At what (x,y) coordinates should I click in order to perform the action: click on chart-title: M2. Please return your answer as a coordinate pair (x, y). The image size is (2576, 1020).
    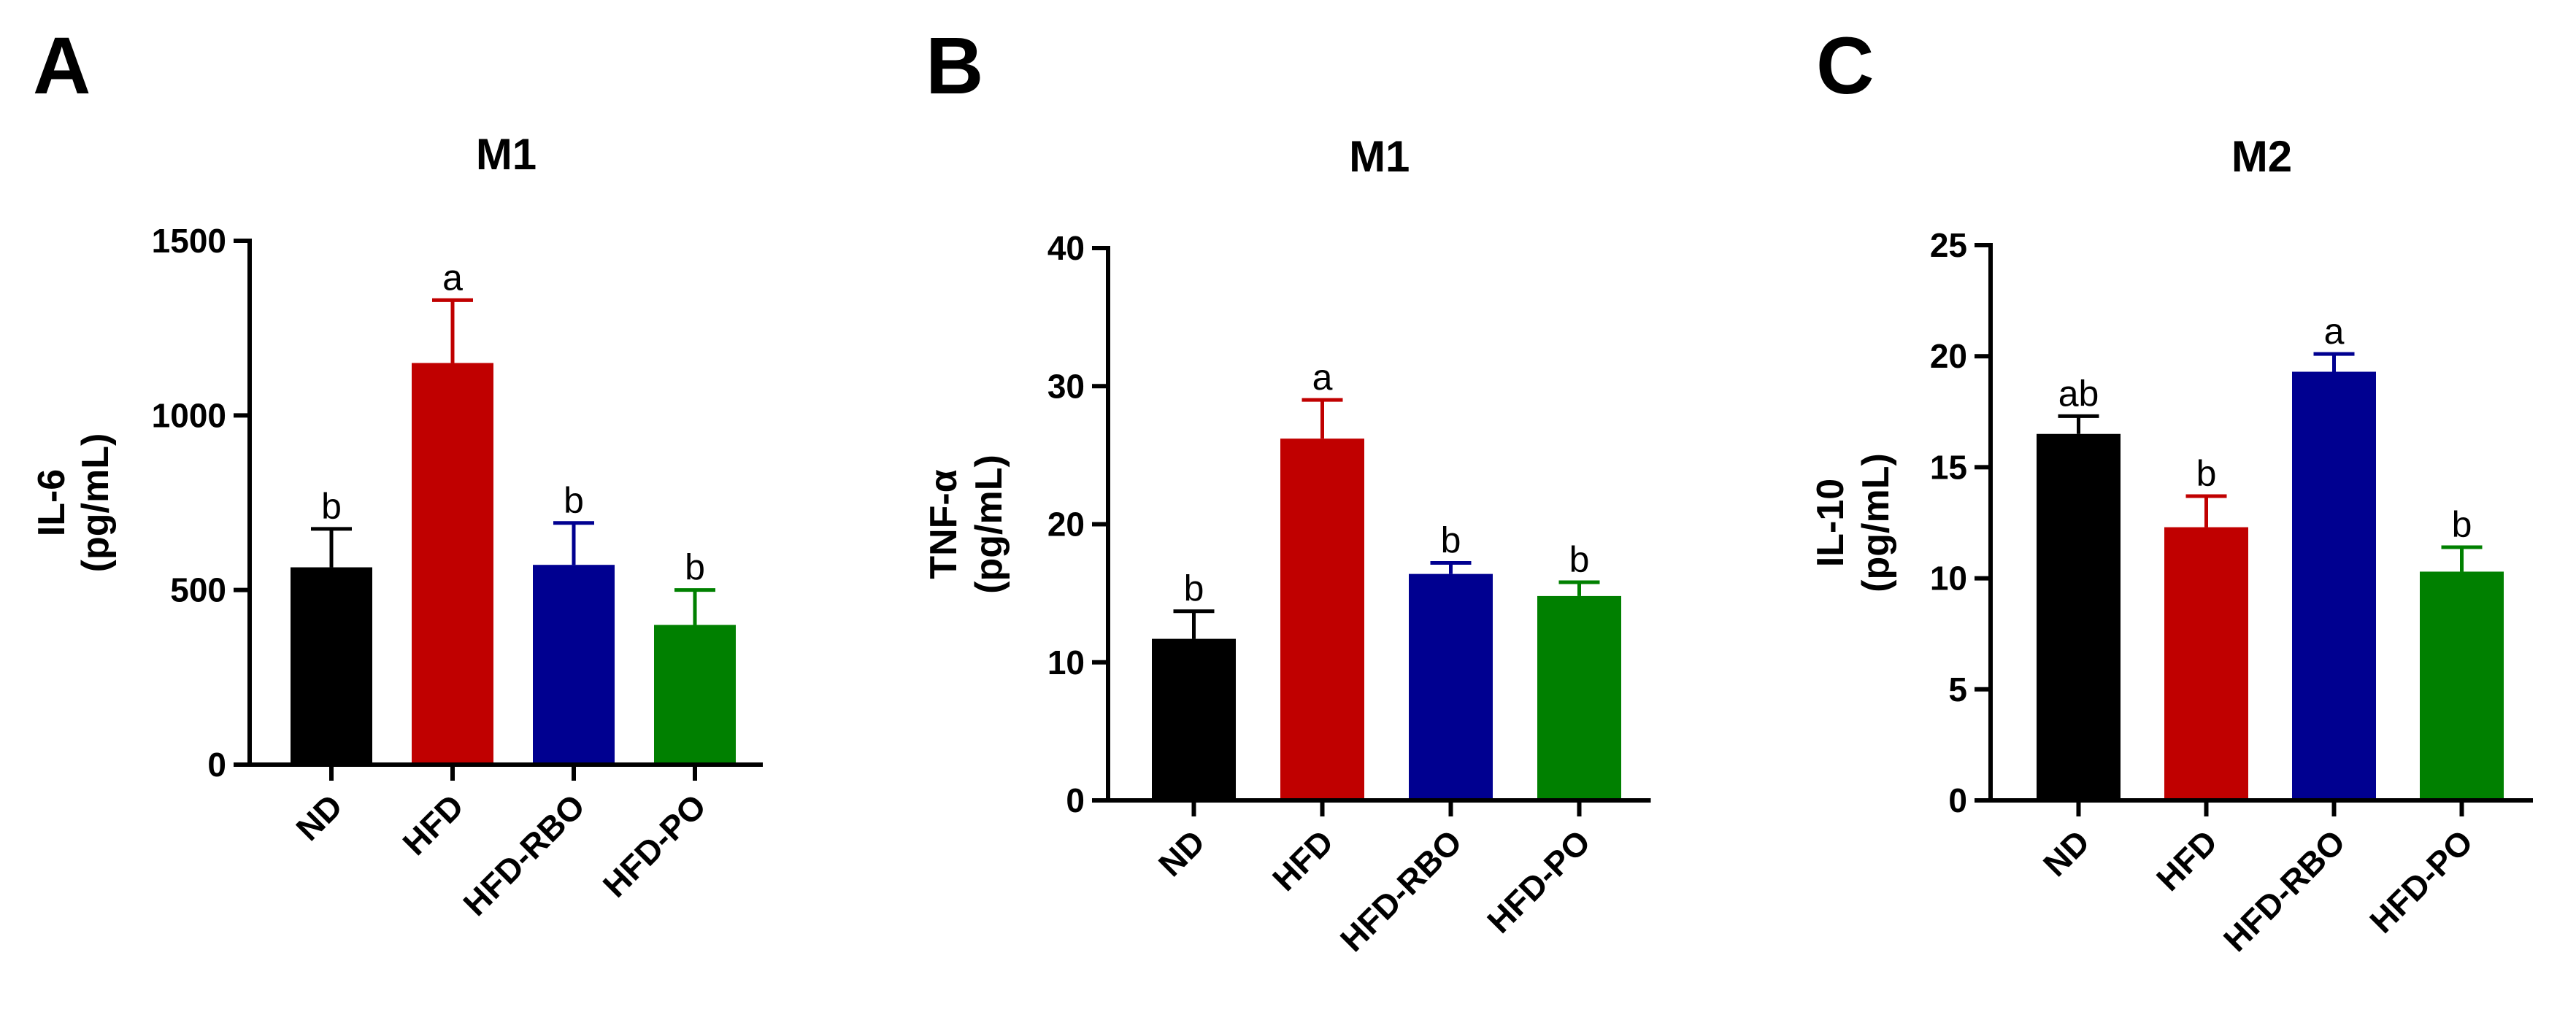
    Looking at the image, I should click on (2261, 156).